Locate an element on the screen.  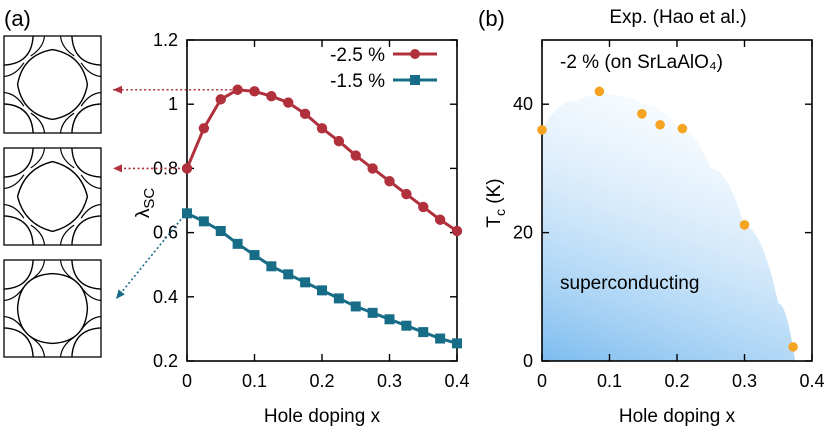
b-ytick-label: 20 is located at coordinates (523, 233).